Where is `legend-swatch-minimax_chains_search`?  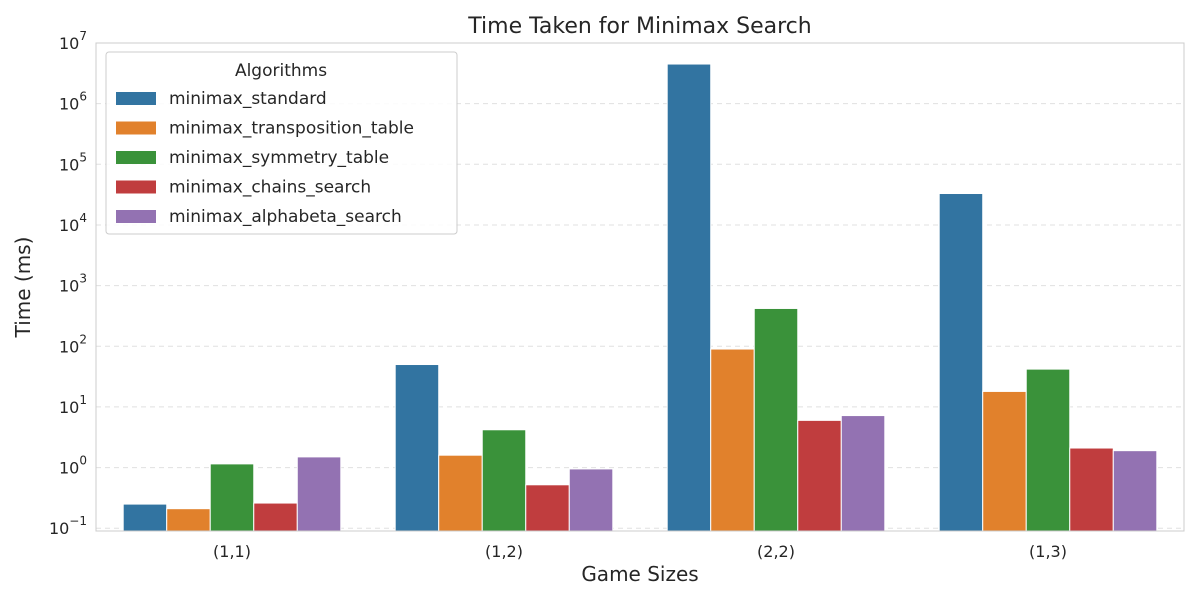
legend-swatch-minimax_chains_search is located at coordinates (136, 187).